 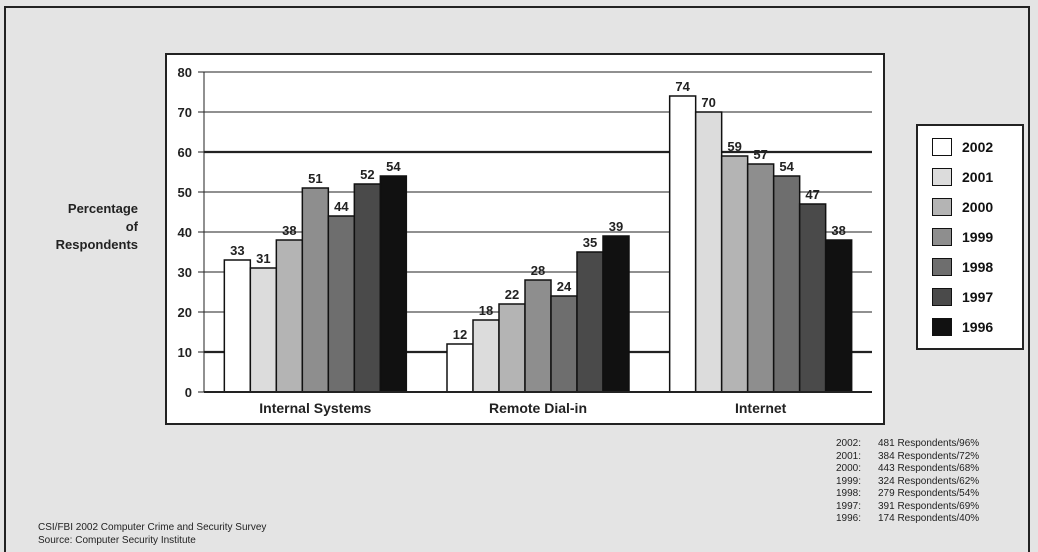 I want to click on data-label: 28, so click(x=538, y=270).